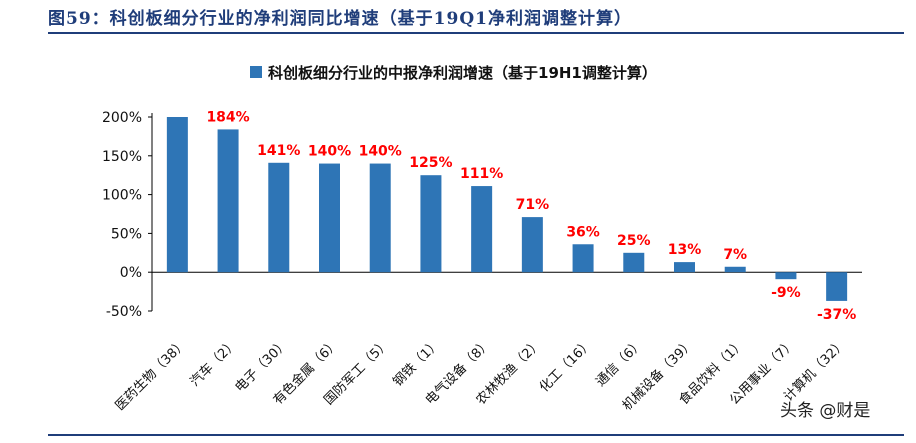 The image size is (916, 443). I want to click on y-tick-label: 100%, so click(122, 196).